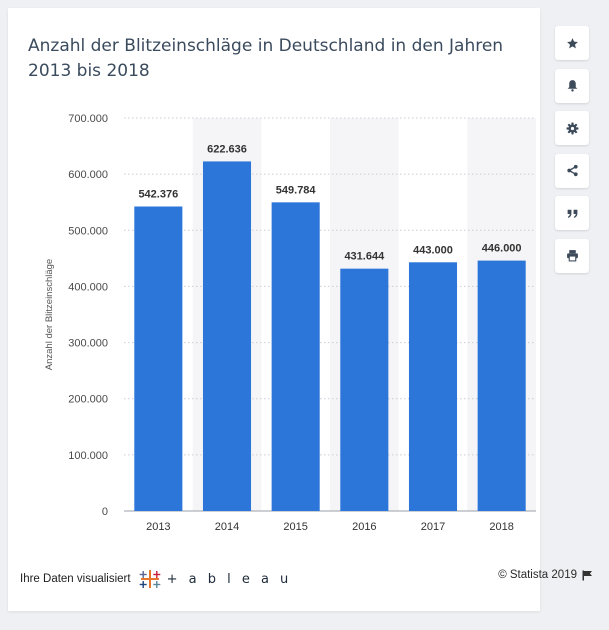 The width and height of the screenshot is (609, 630). Describe the element at coordinates (88, 119) in the screenshot. I see `y-tick-label: 700.000` at that location.